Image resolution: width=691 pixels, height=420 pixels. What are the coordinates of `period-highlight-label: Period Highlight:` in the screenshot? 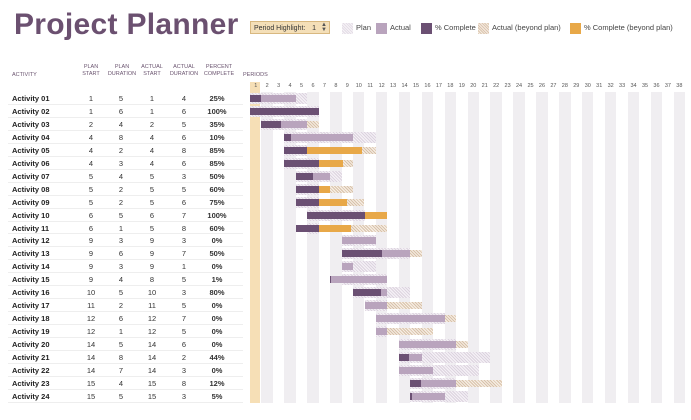 It's located at (280, 28).